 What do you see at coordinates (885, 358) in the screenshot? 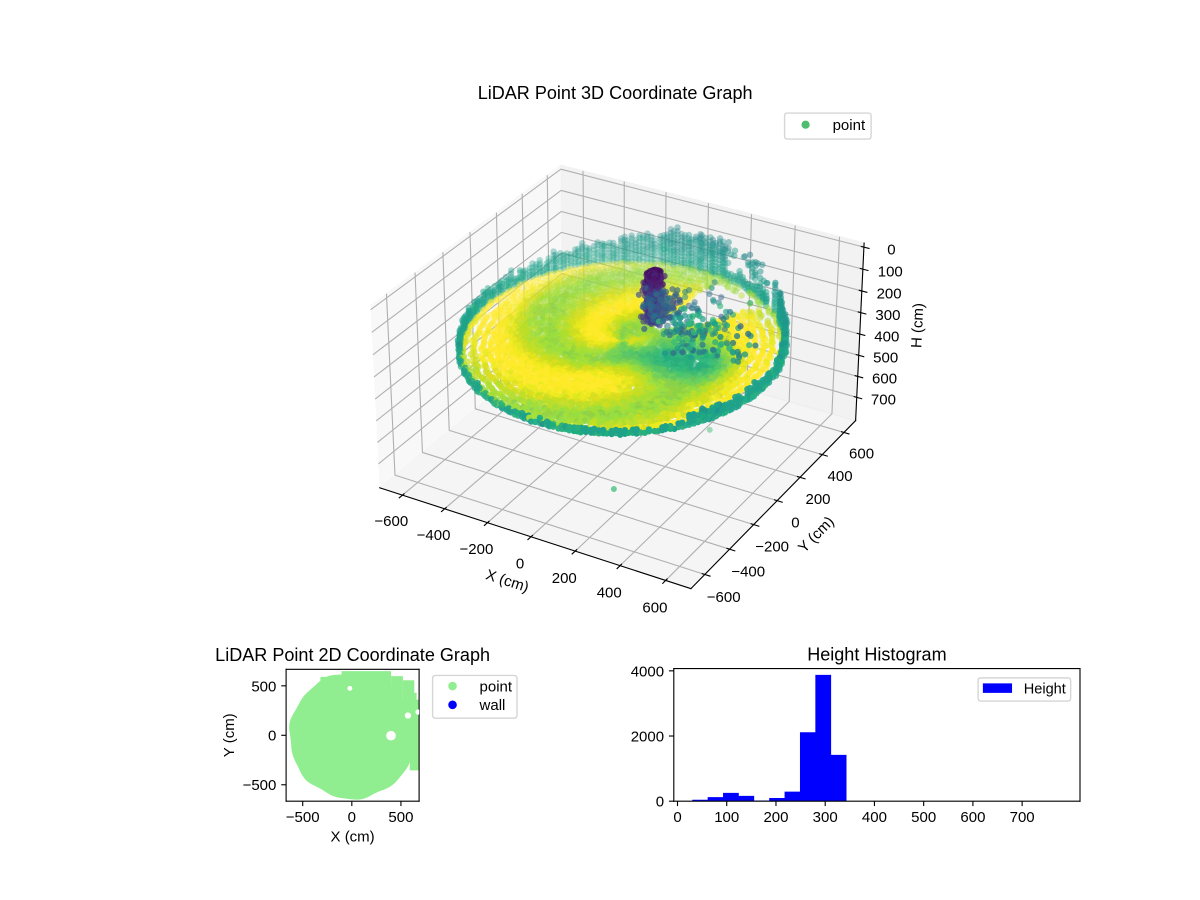
I see `svg-text: 500` at bounding box center [885, 358].